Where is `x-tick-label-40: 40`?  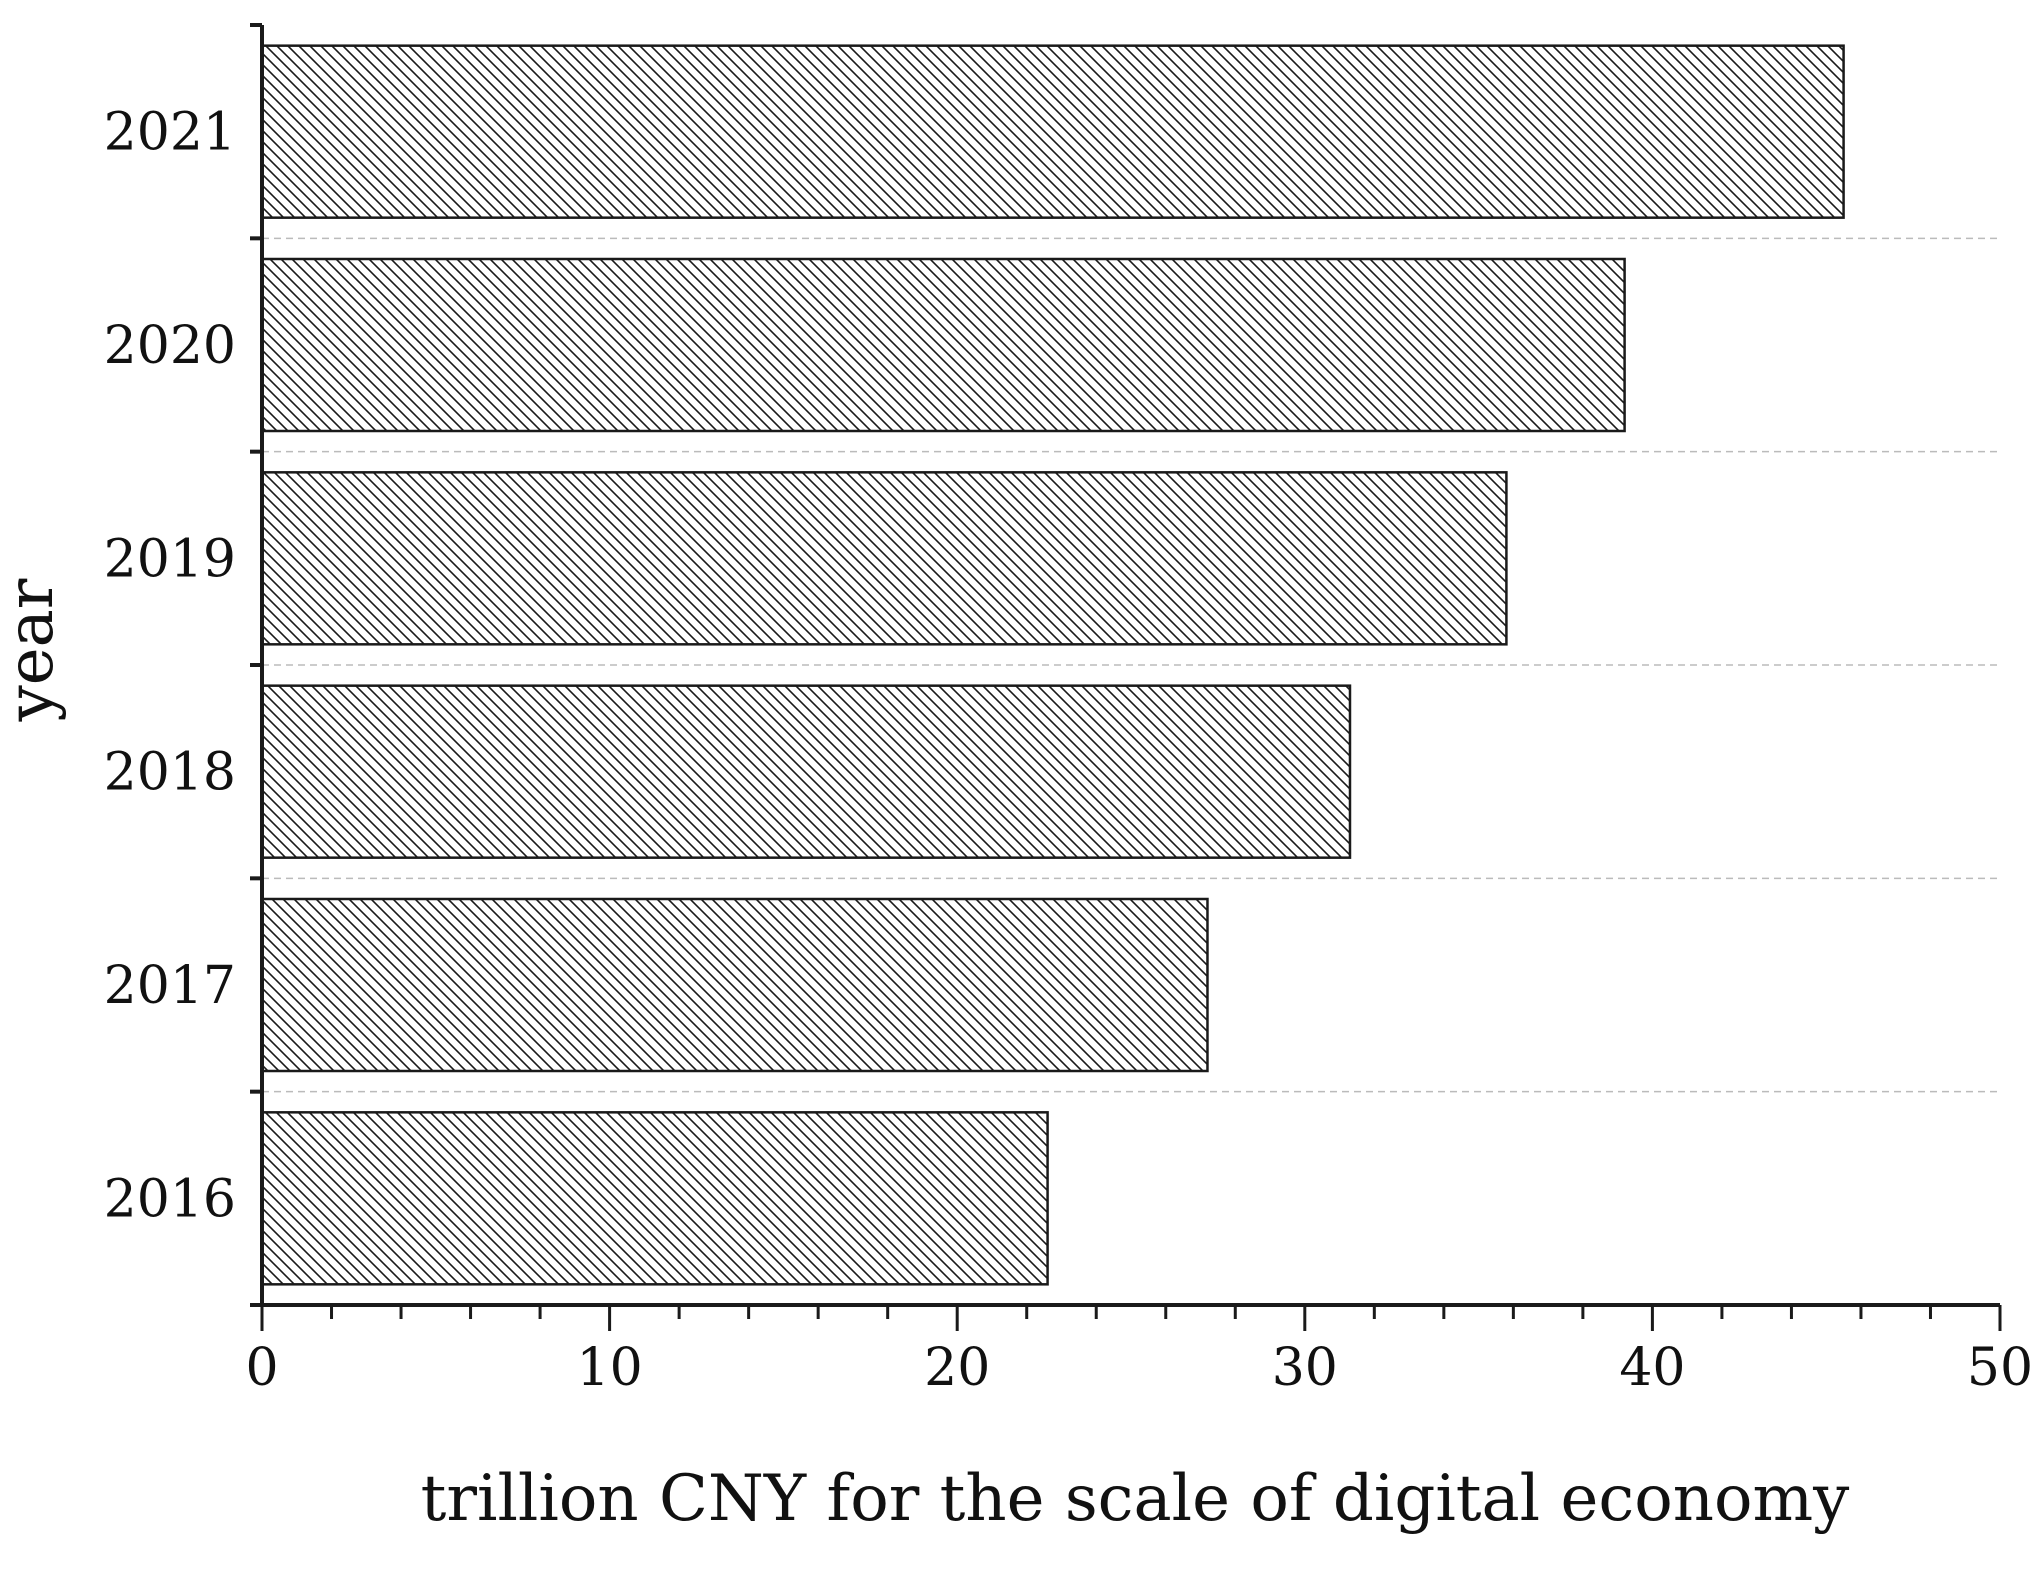
x-tick-label-40: 40 is located at coordinates (1652, 1368).